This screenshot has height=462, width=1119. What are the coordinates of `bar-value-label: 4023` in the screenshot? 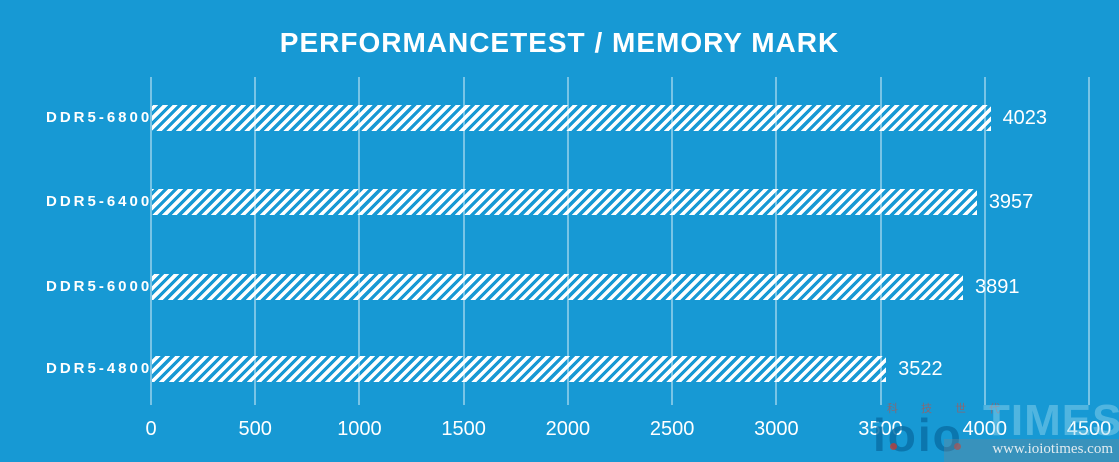 It's located at (1025, 118).